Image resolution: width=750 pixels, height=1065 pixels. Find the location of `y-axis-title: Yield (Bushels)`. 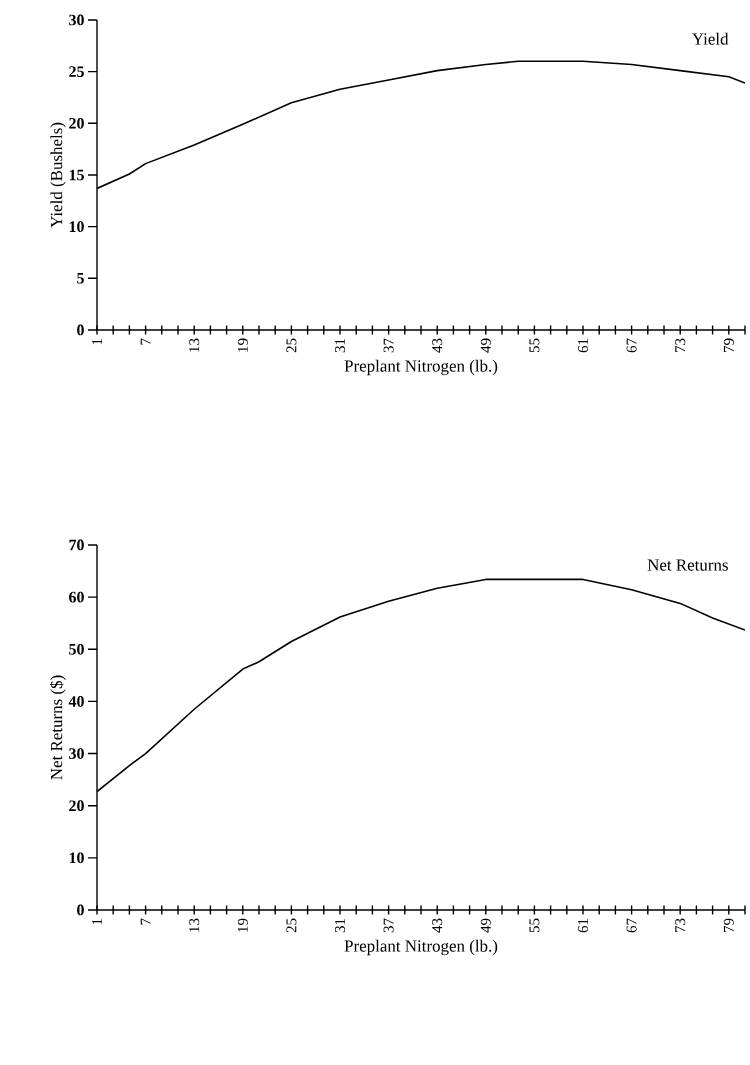

y-axis-title: Yield (Bushels) is located at coordinates (58, 175).